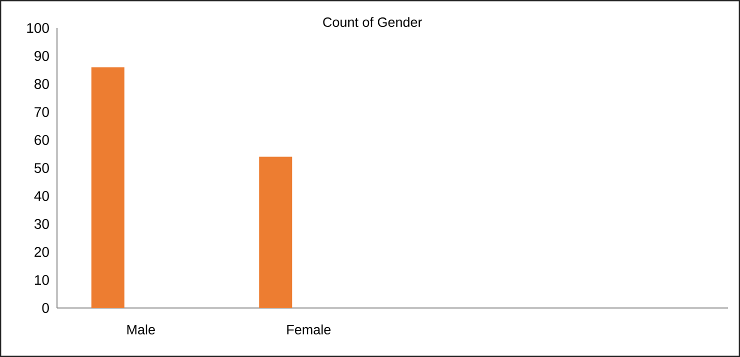  I want to click on y-tick-label: 20, so click(41, 252).